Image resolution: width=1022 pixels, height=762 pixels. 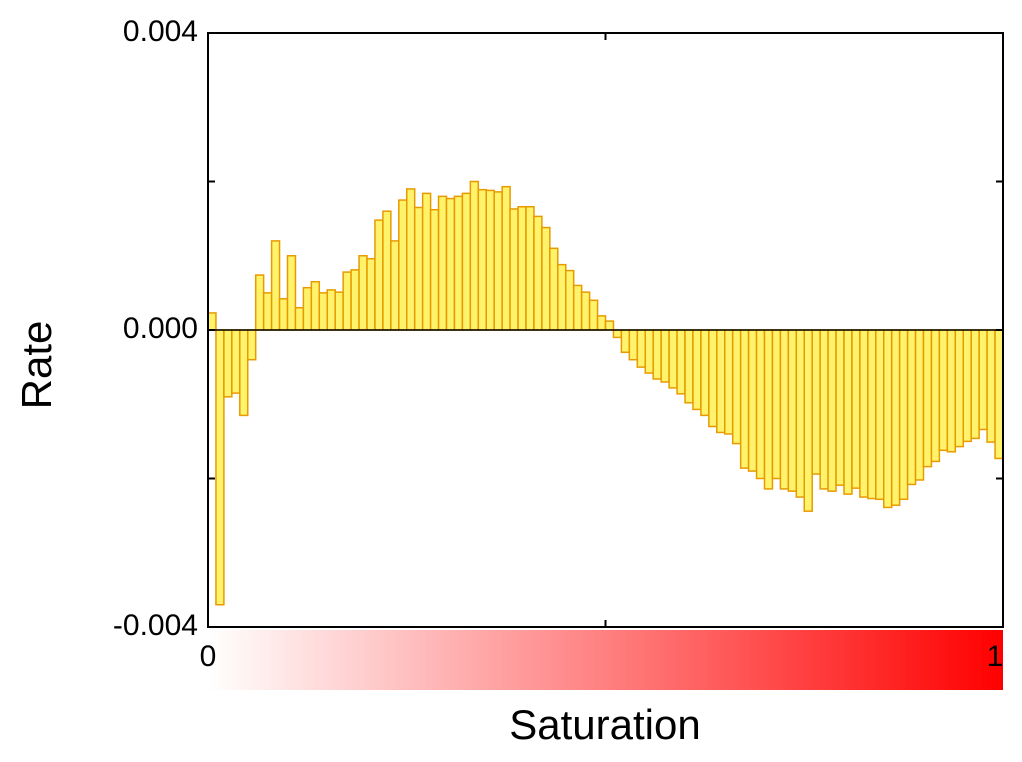 I want to click on y-tick-label: 0.004, so click(x=160, y=31).